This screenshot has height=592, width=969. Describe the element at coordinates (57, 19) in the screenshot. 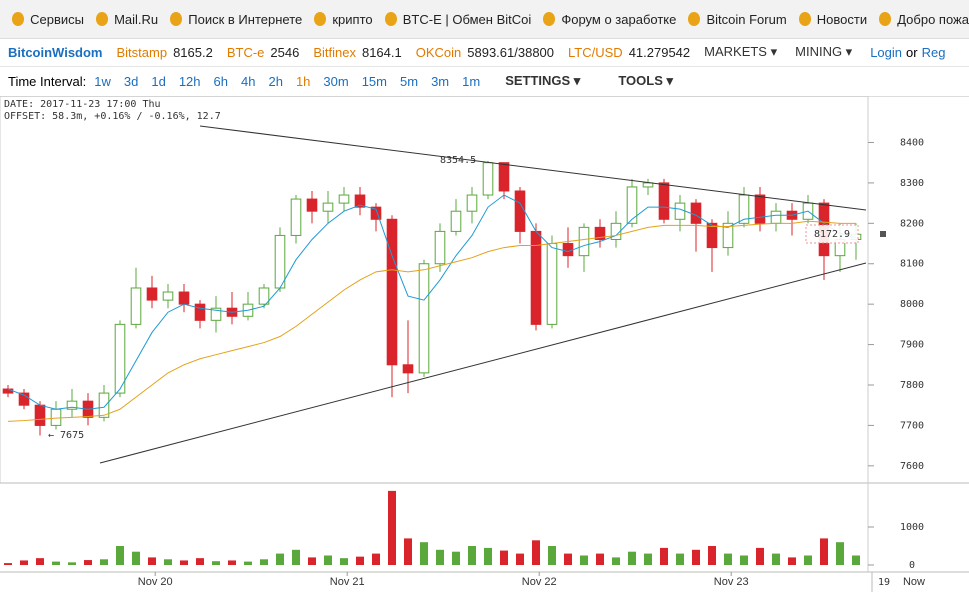

I see `bookmark: Сервисы` at that location.